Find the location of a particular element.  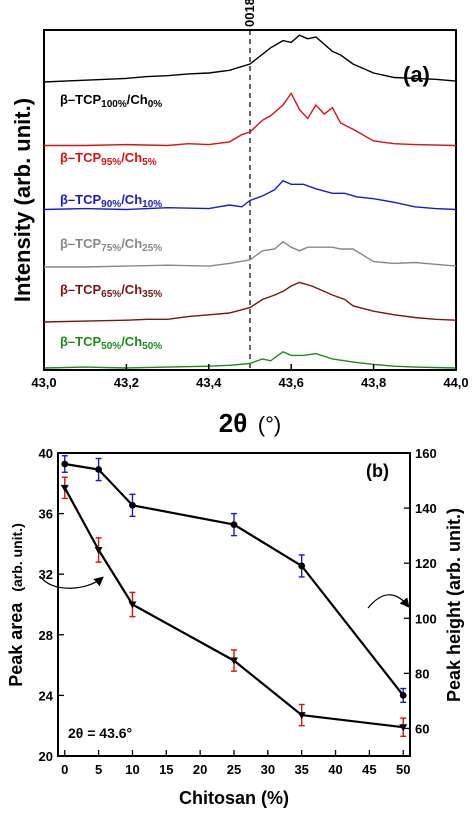

x-tick-label: 43,6 is located at coordinates (291, 382).